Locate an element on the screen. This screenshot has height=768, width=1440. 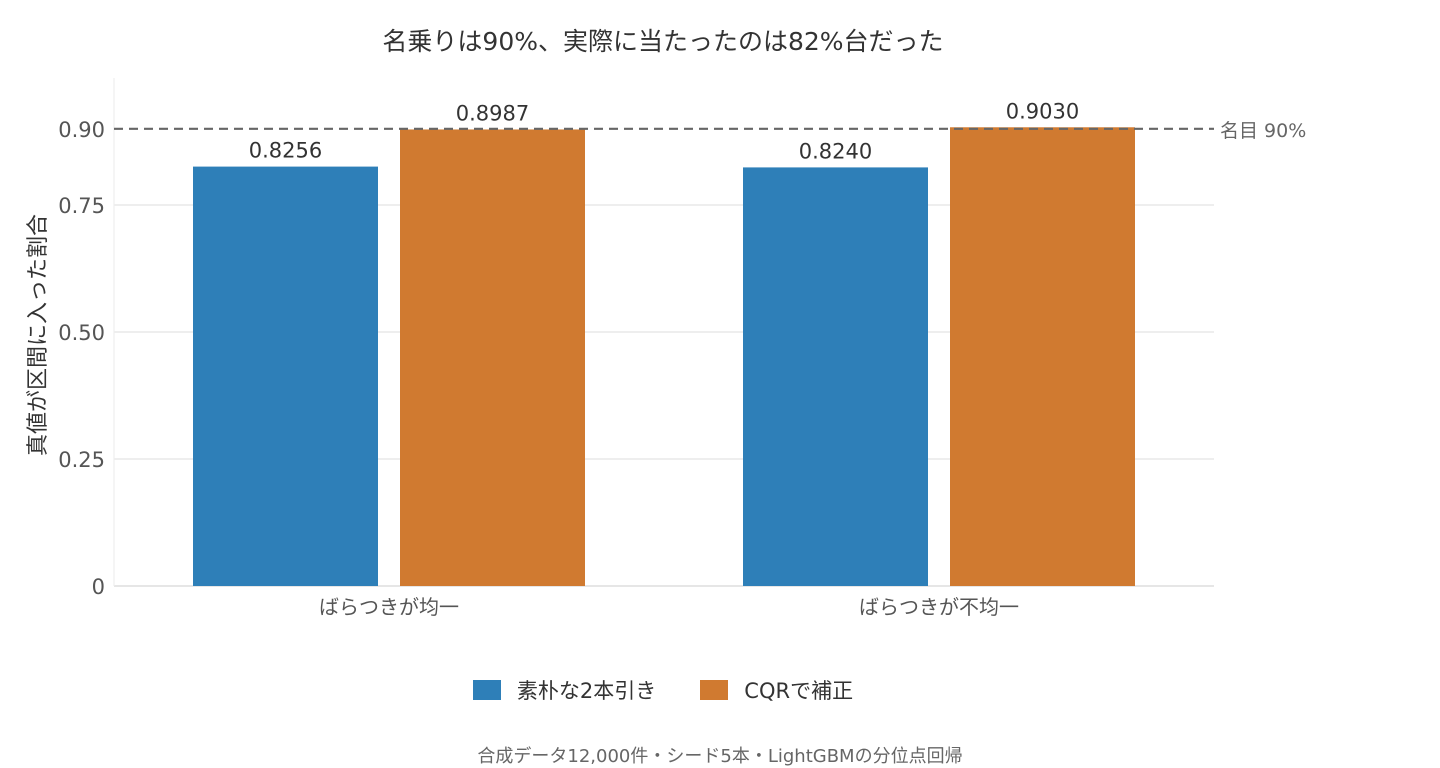
y-tick-label: 0.50 is located at coordinates (81, 333).